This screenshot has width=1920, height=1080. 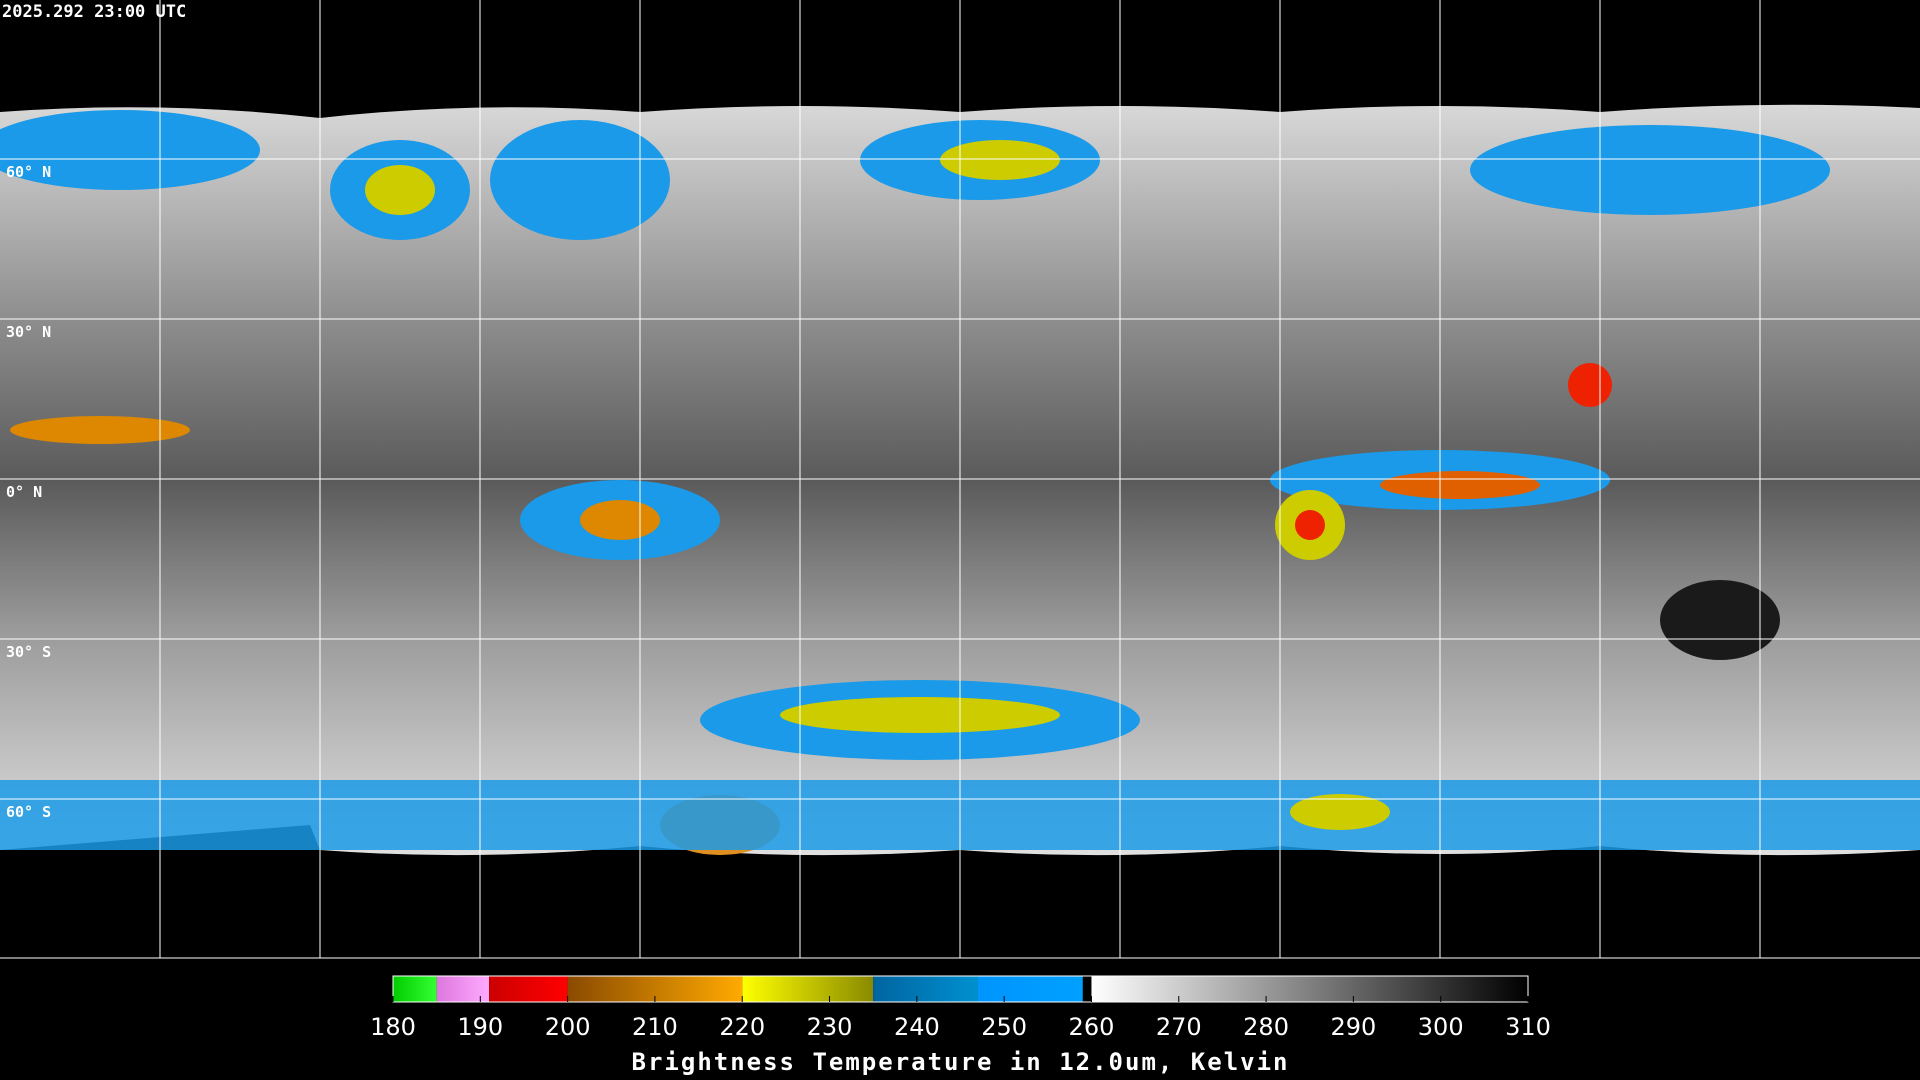 What do you see at coordinates (24, 492) in the screenshot?
I see `lat-label: 0° N` at bounding box center [24, 492].